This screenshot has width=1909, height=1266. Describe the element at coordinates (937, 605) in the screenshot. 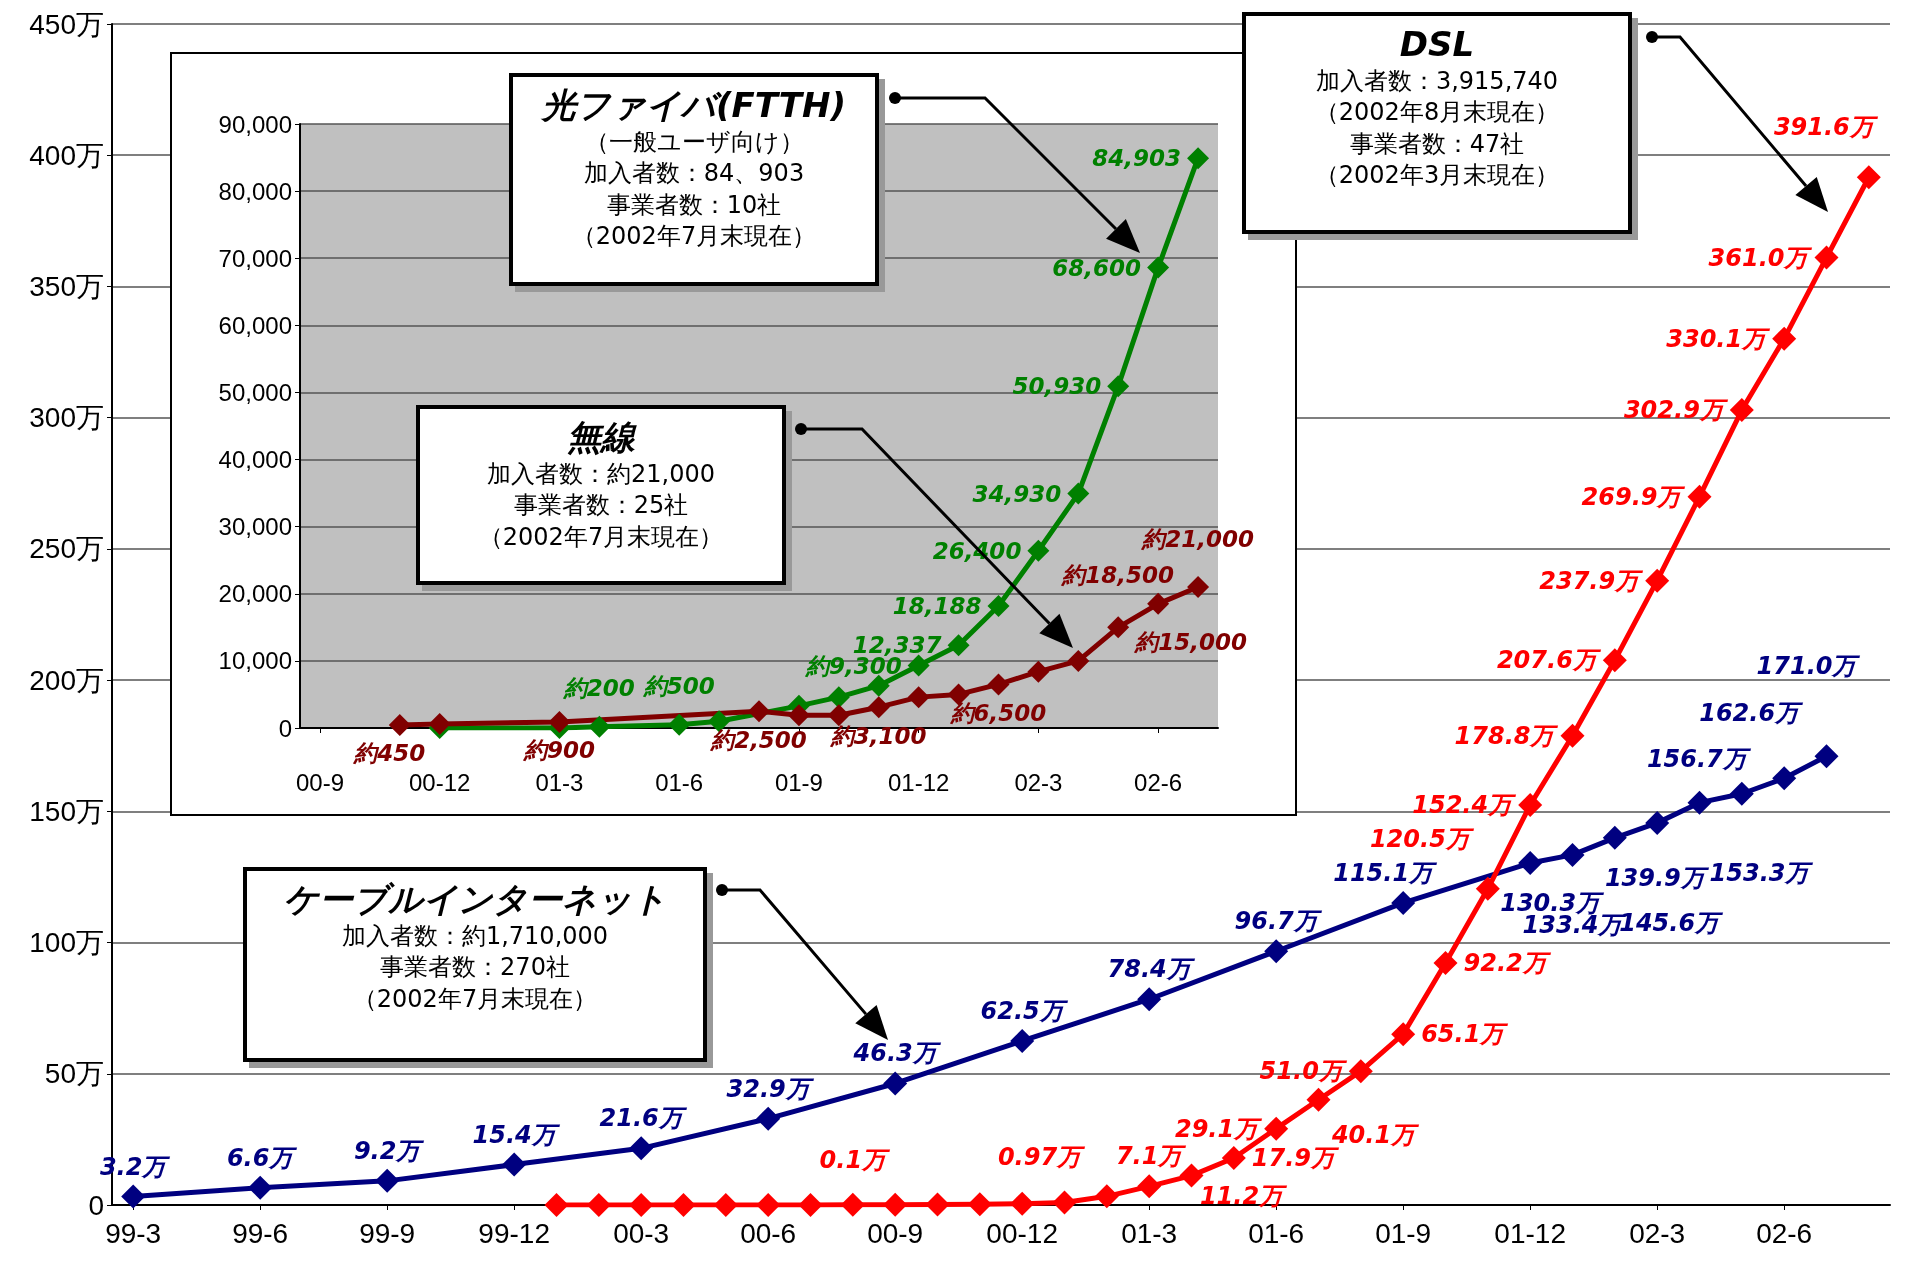

I see `data-label: 18,188` at that location.